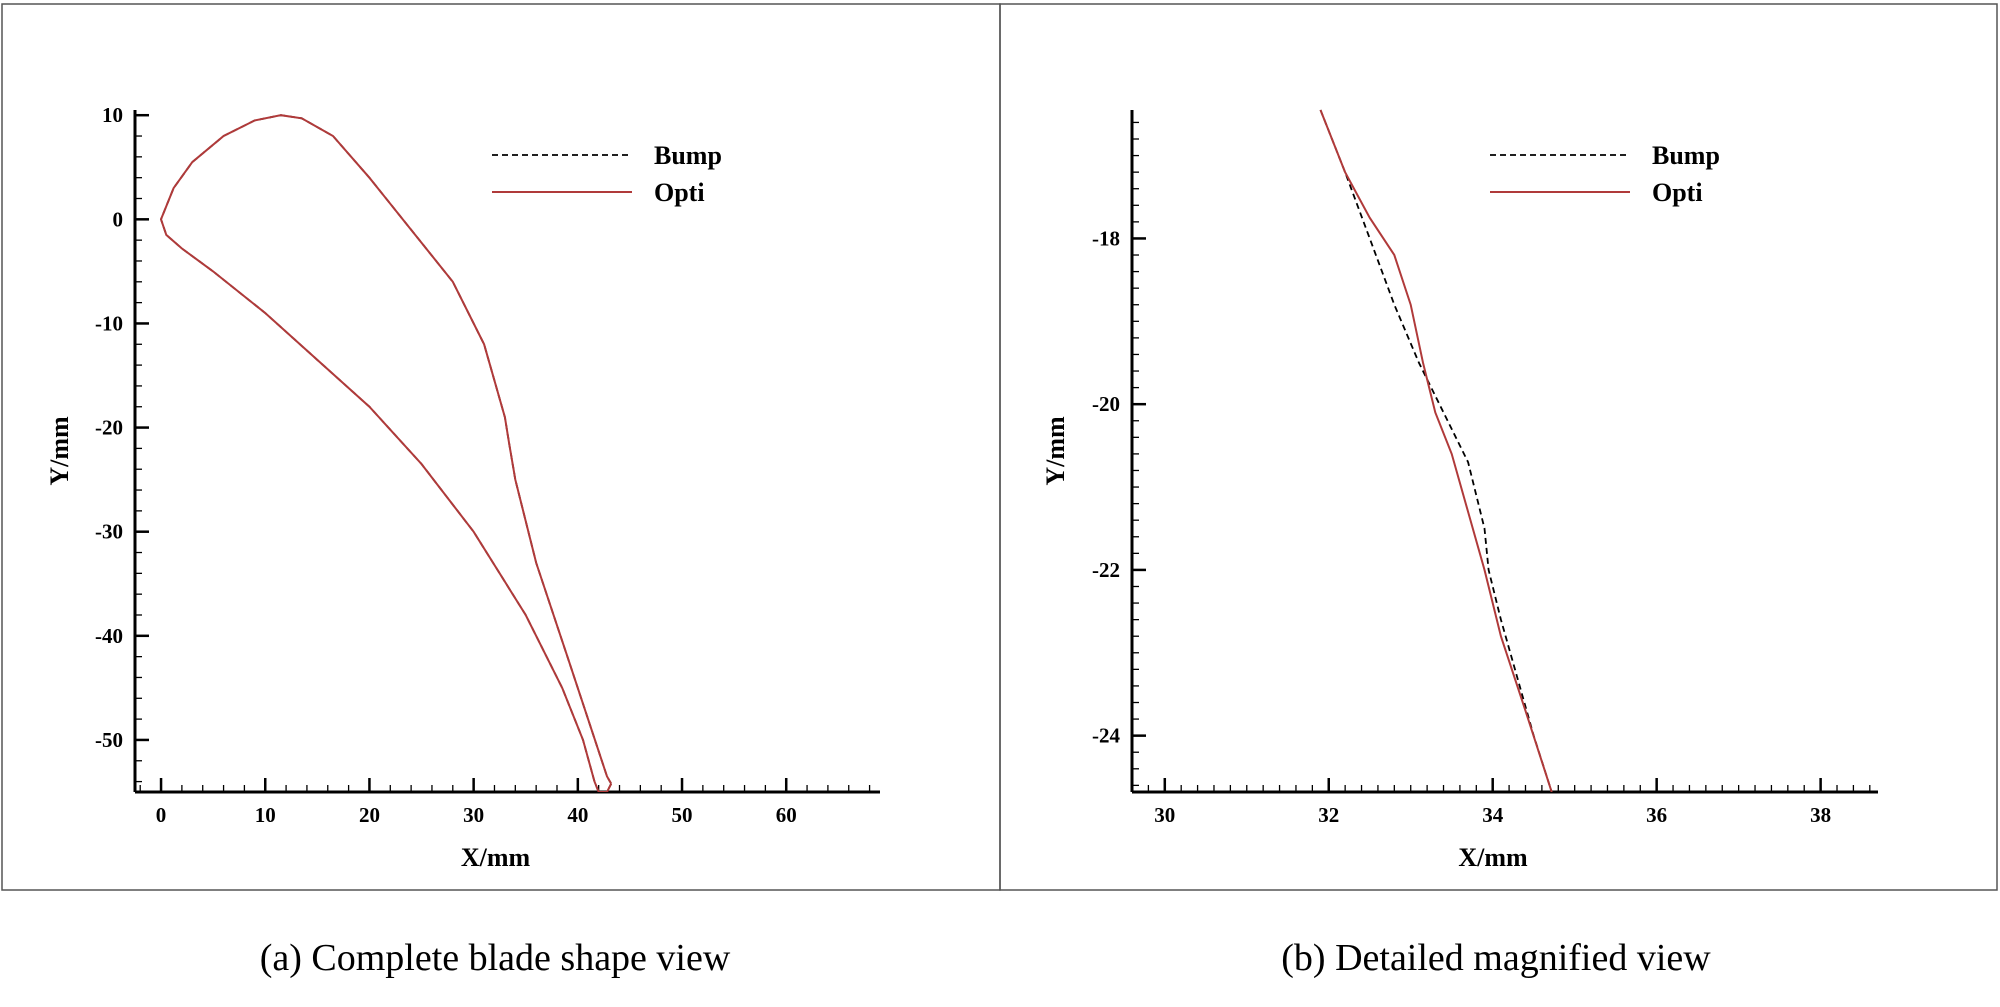 This screenshot has height=1007, width=2000. What do you see at coordinates (1493, 857) in the screenshot?
I see `x-axis-title-b: X/mm` at bounding box center [1493, 857].